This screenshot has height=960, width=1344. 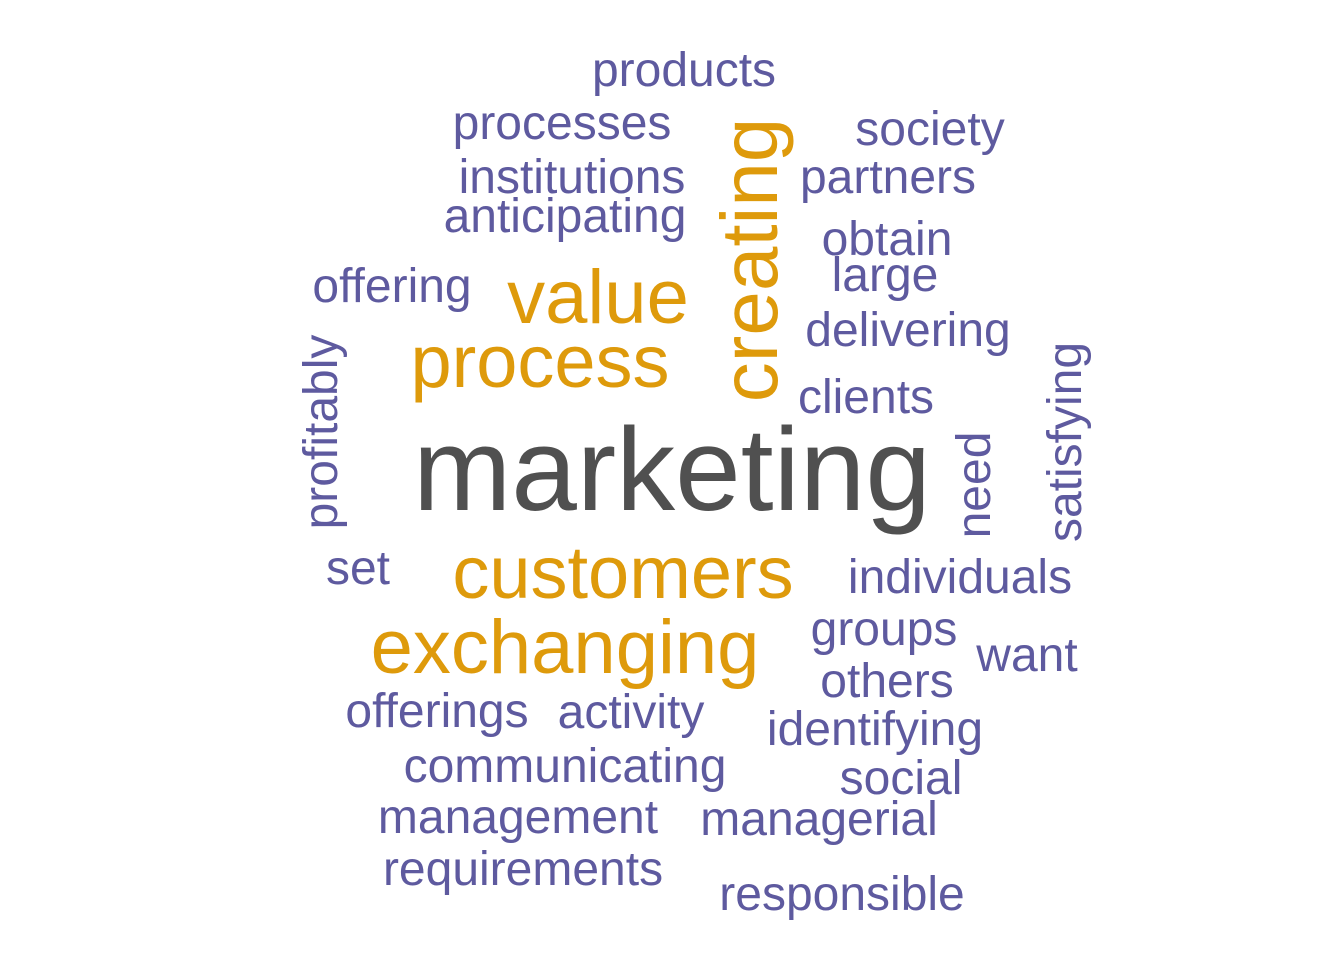 I want to click on word-society: society, so click(x=930, y=129).